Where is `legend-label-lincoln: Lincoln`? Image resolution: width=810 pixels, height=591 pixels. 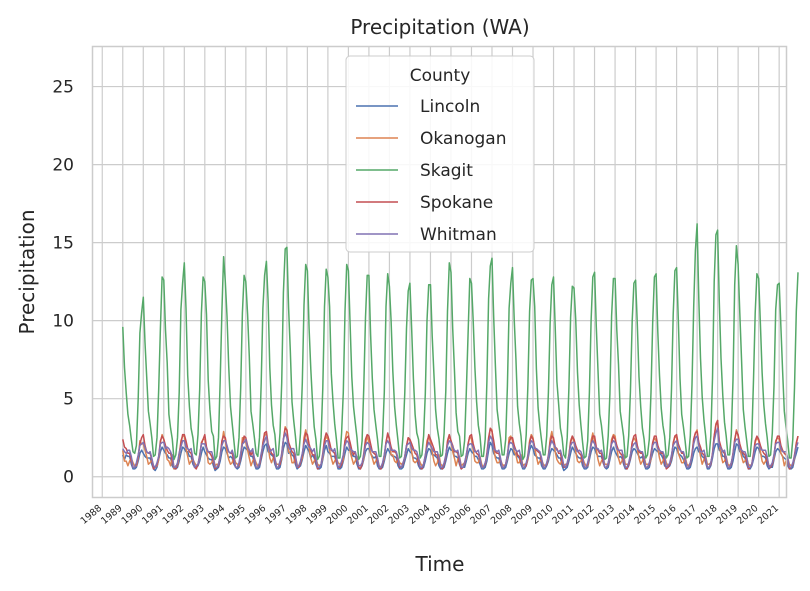
legend-label-lincoln: Lincoln is located at coordinates (450, 107).